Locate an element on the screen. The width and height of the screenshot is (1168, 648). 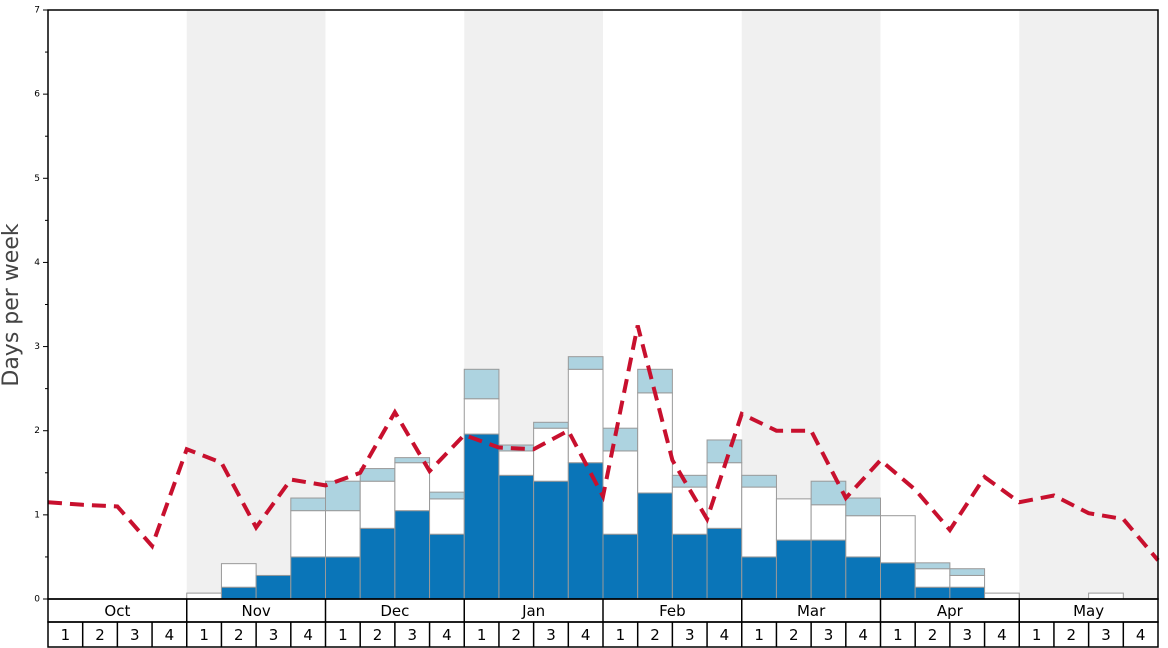
y-tick-label: 5 is located at coordinates (37, 179).